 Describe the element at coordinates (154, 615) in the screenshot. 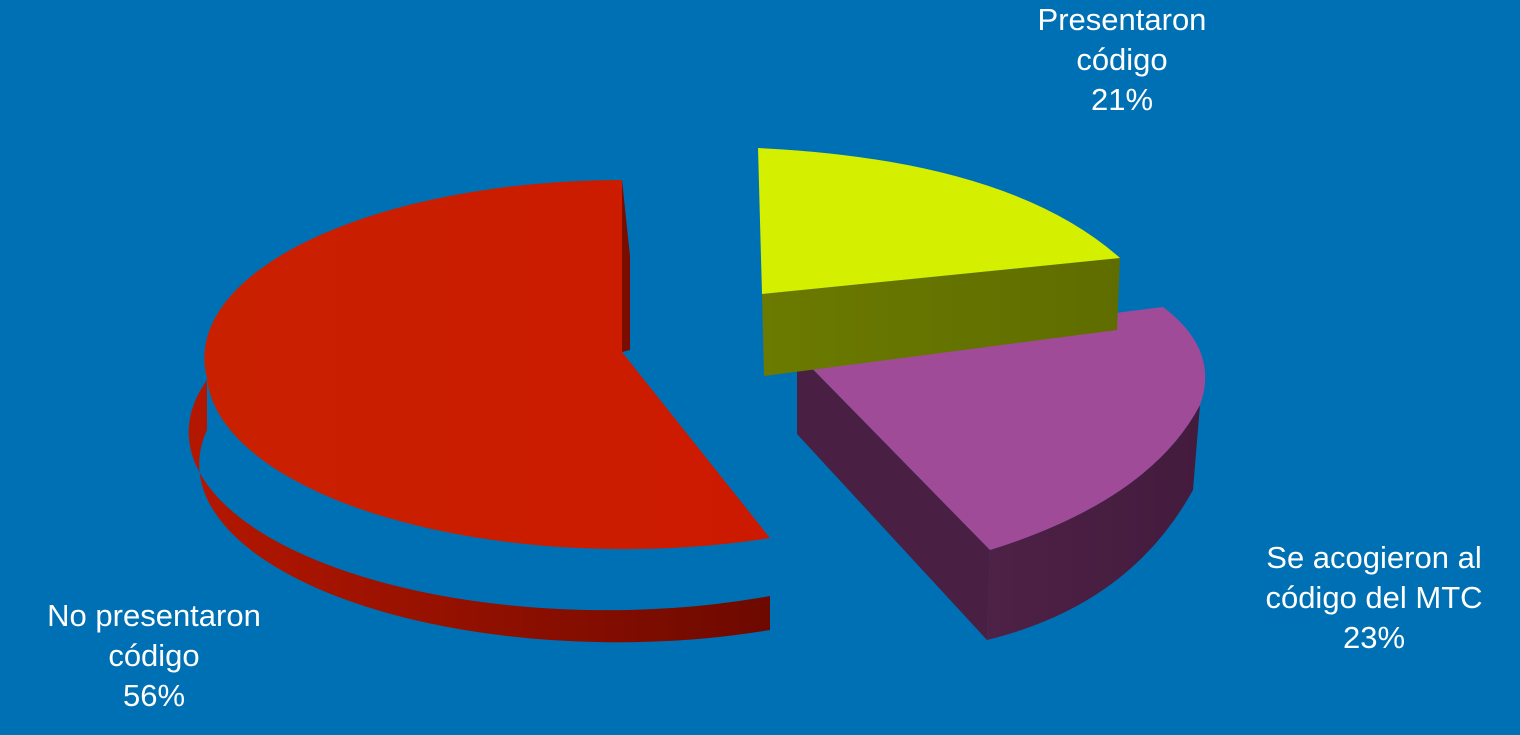

I see `data-label-no-presentaron-line1: No presentaron` at that location.